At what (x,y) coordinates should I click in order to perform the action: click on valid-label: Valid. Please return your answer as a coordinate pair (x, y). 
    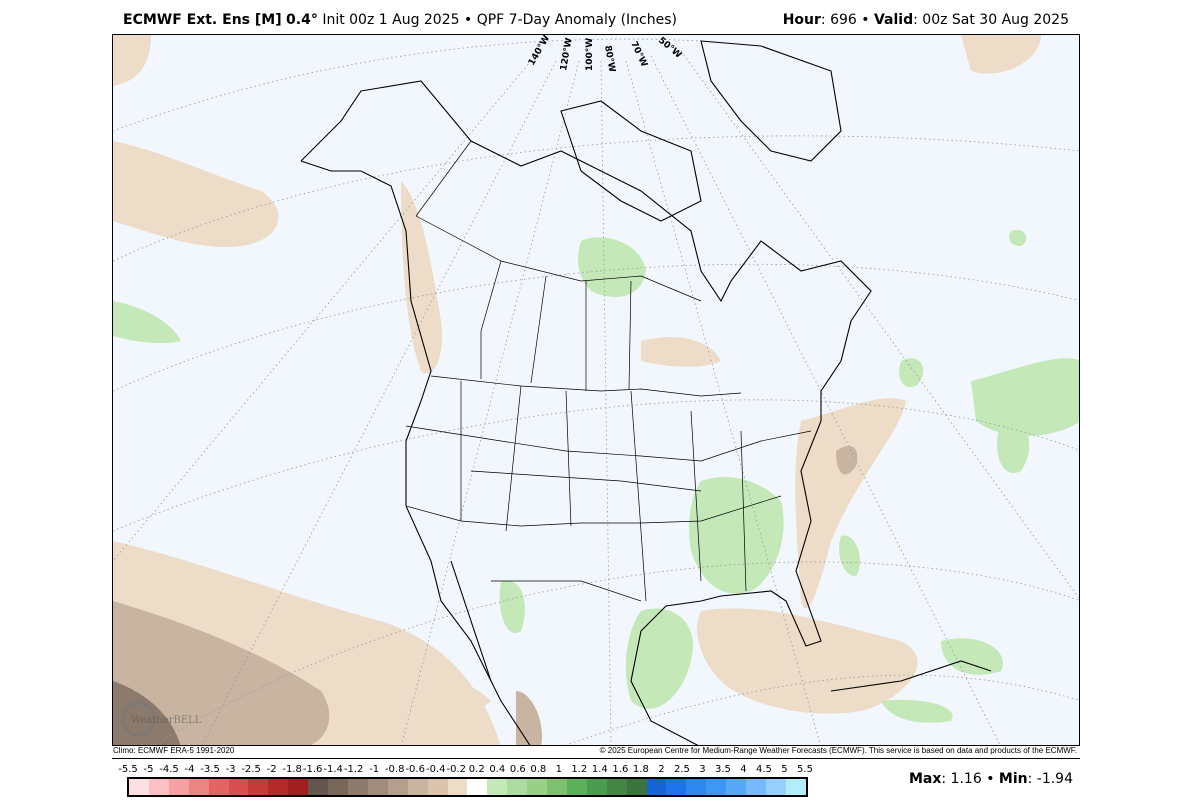
    Looking at the image, I should click on (893, 20).